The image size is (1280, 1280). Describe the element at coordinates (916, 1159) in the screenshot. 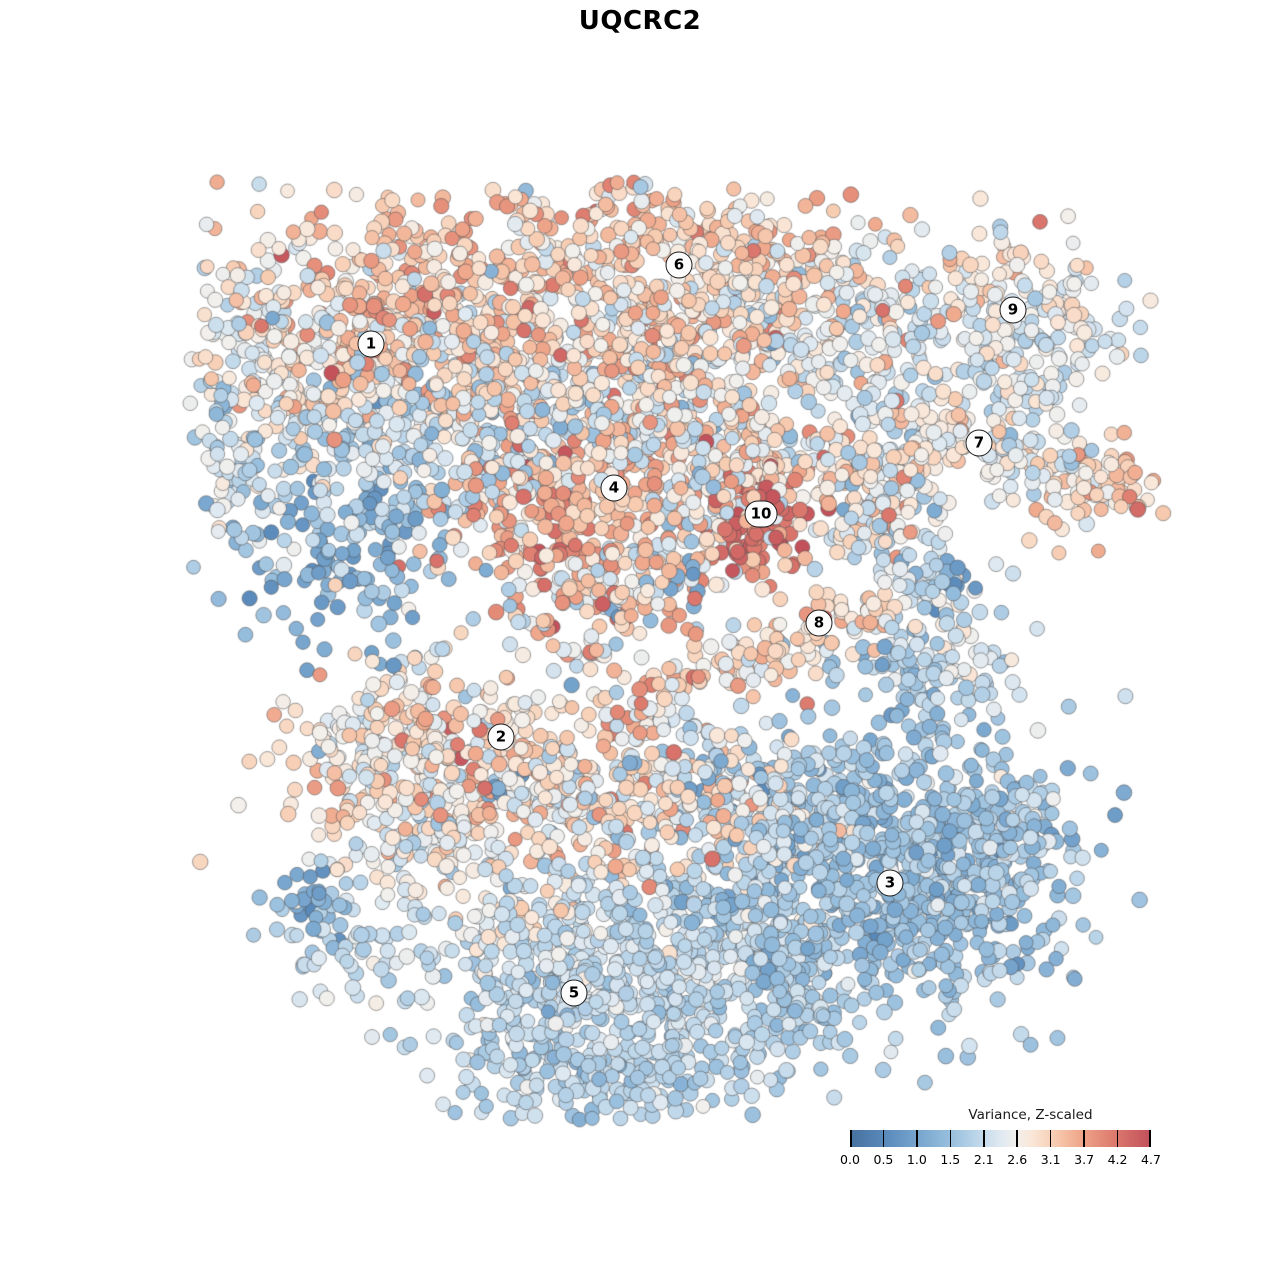

I see `legend-tick-label: 1.0` at that location.